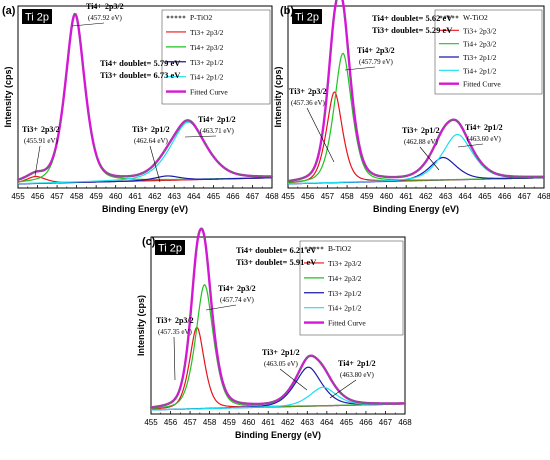 The width and height of the screenshot is (550, 460). What do you see at coordinates (328, 196) in the screenshot?
I see `x-tick-label: 457` at bounding box center [328, 196].